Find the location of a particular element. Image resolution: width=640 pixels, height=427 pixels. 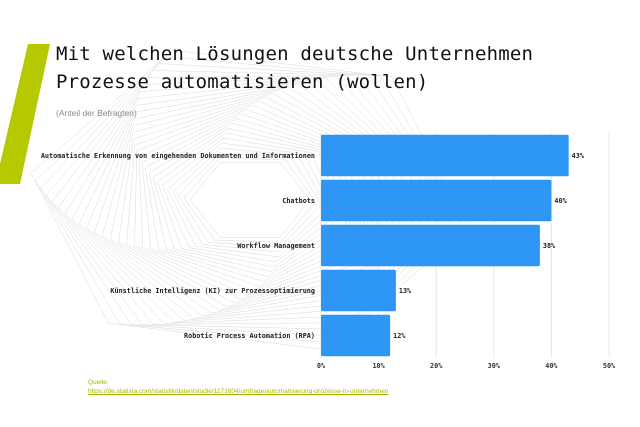

source-label: Quelle: is located at coordinates (98, 382).